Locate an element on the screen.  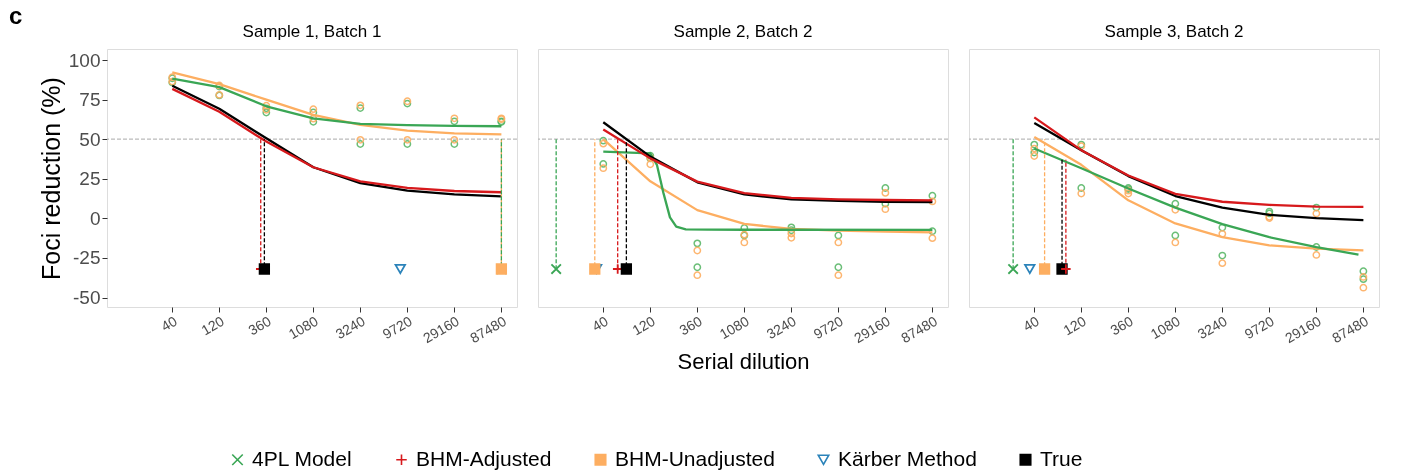
y-tick-label: 25 is located at coordinates (90, 179).